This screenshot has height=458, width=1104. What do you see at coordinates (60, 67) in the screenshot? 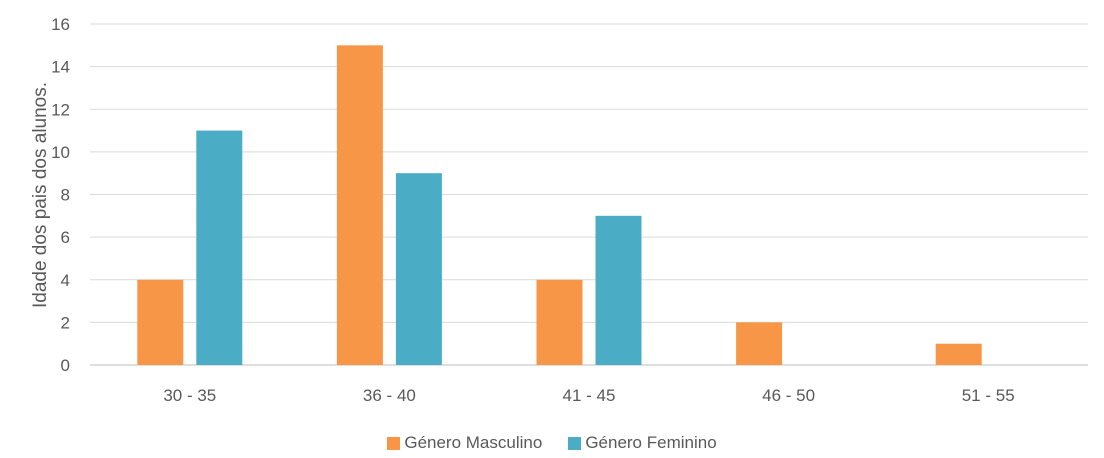
I see `y-tick-label: 14` at bounding box center [60, 67].